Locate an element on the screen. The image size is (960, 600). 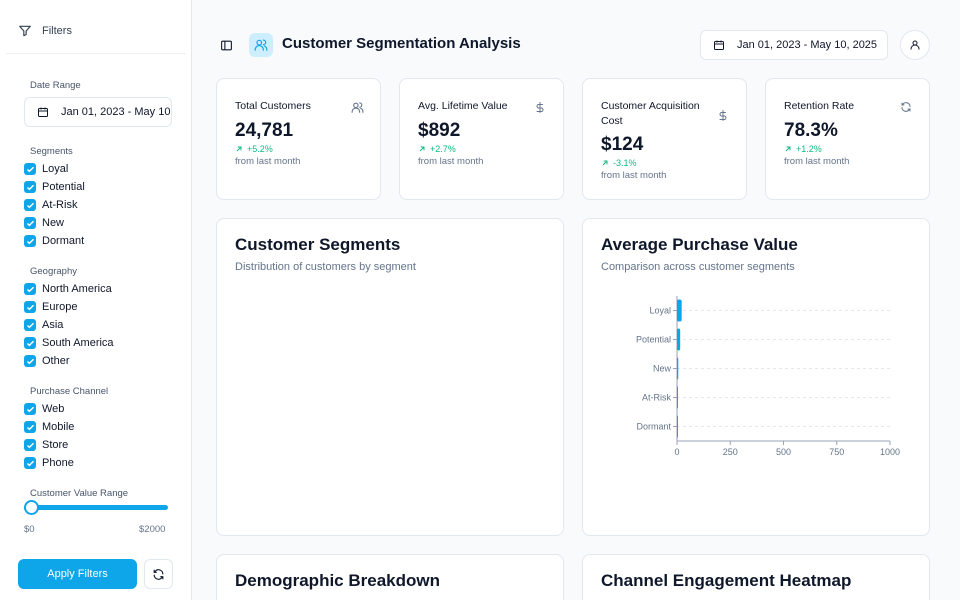
segment-label: Dormant is located at coordinates (63, 241).